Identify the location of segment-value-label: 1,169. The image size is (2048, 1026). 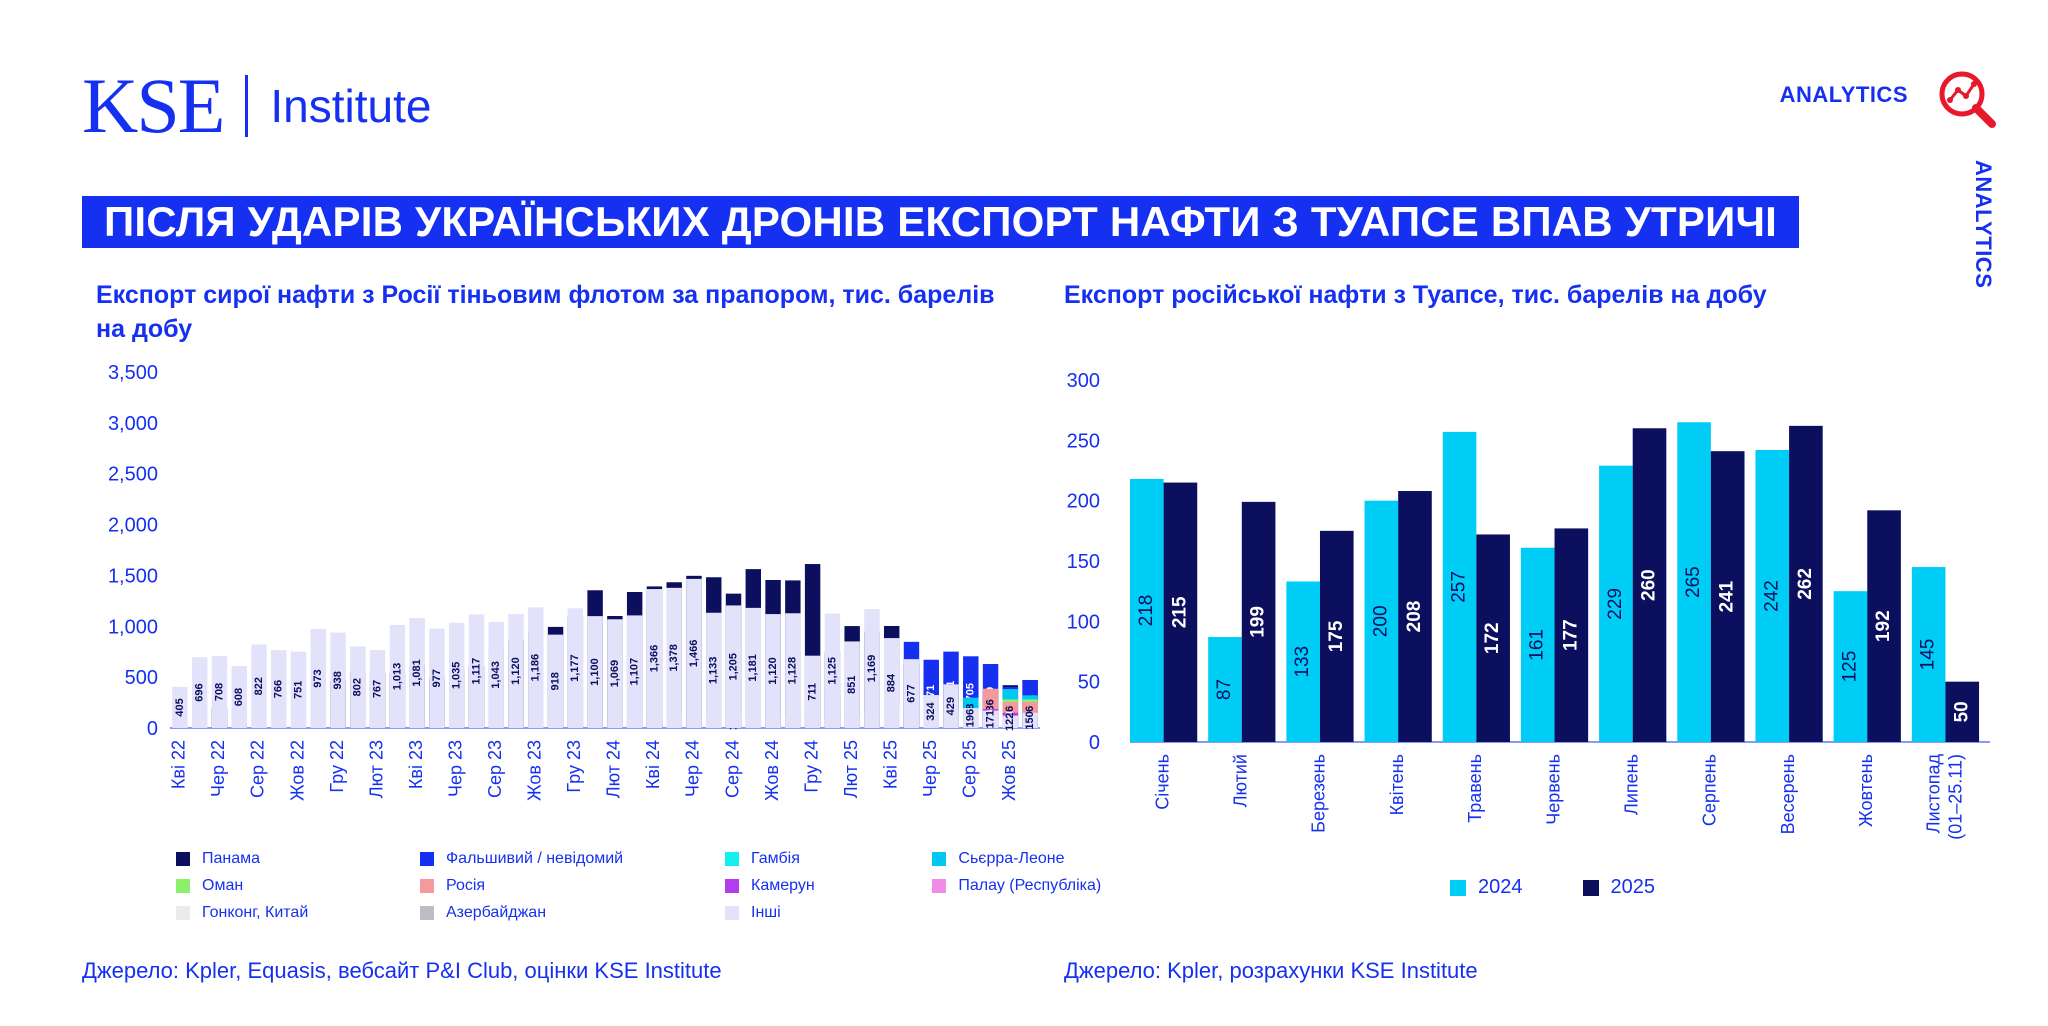
(872, 669).